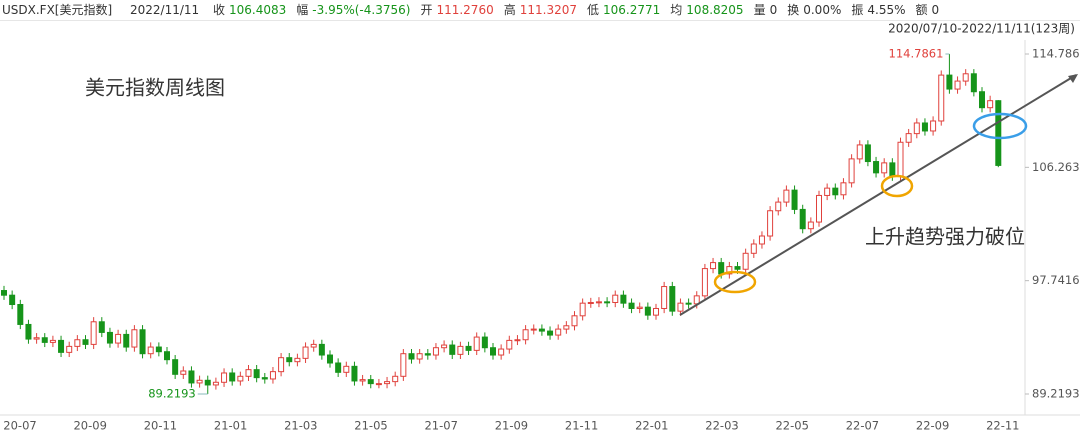 Image resolution: width=1080 pixels, height=439 pixels. Describe the element at coordinates (721, 426) in the screenshot. I see `x-tick-label: 22-03` at that location.